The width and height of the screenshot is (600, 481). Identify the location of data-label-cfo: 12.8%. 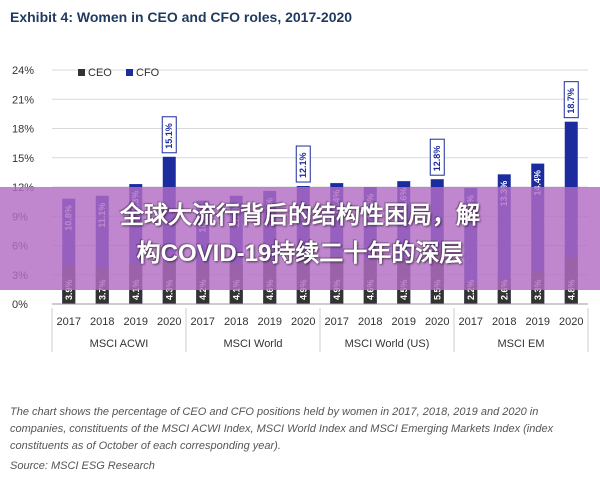
(437, 159).